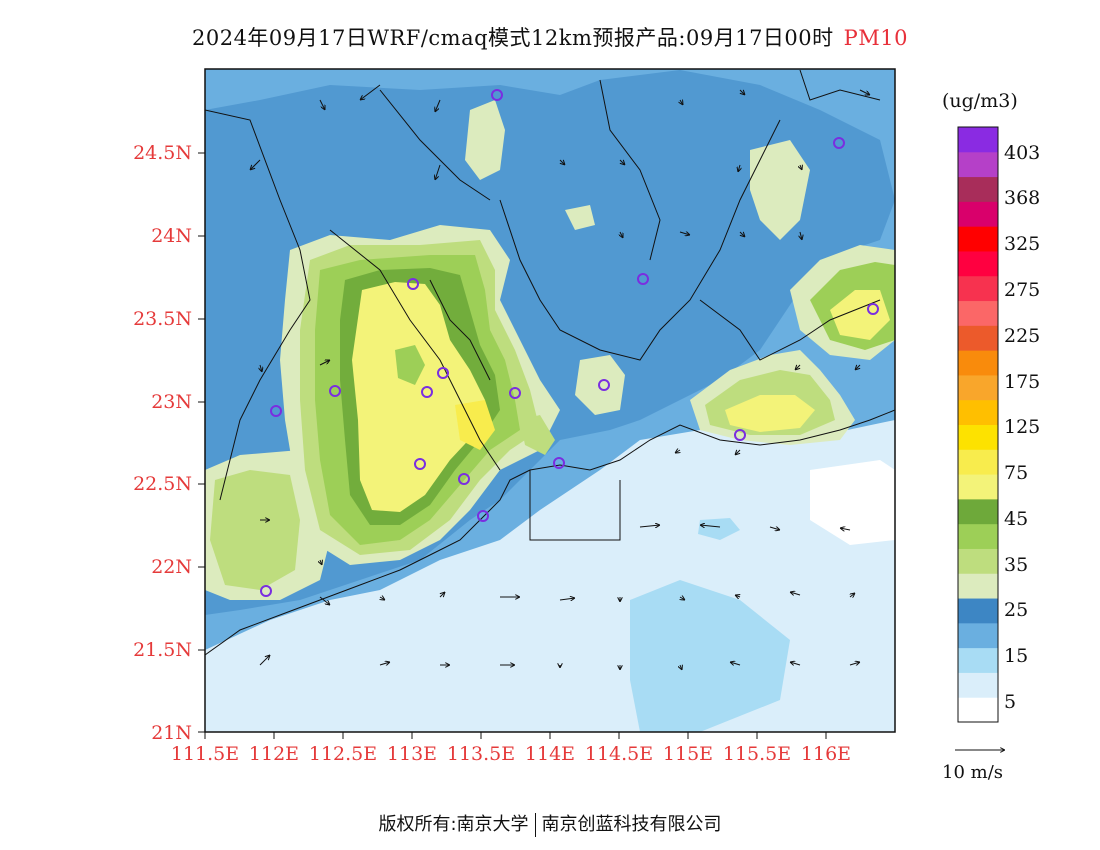 Image resolution: width=1100 pixels, height=850 pixels. I want to click on colorbar-label: 75, so click(1016, 473).